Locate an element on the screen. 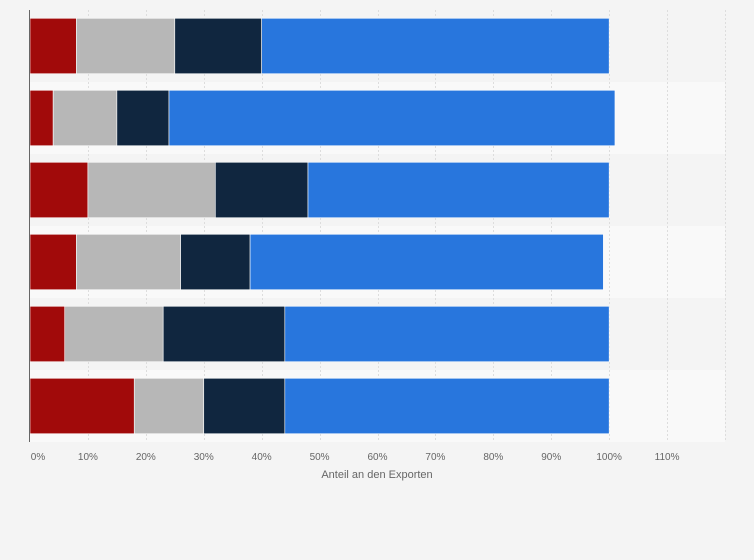  x-tick-label: 90% is located at coordinates (551, 457).